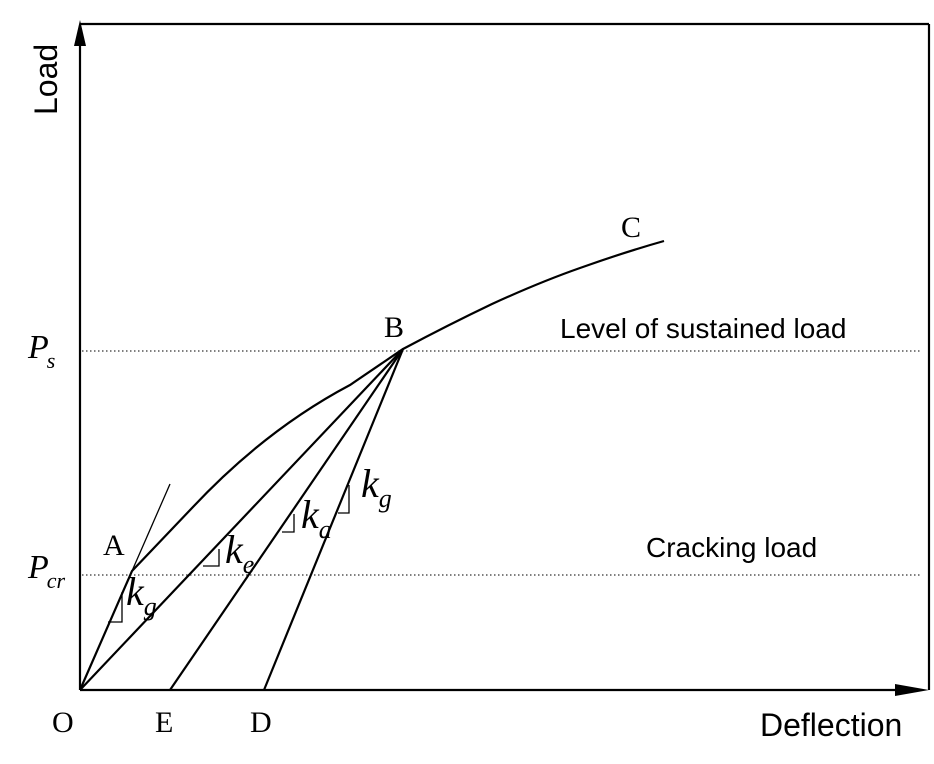 Image resolution: width=934 pixels, height=764 pixels. I want to click on slope-triangle-ka, so click(288, 523).